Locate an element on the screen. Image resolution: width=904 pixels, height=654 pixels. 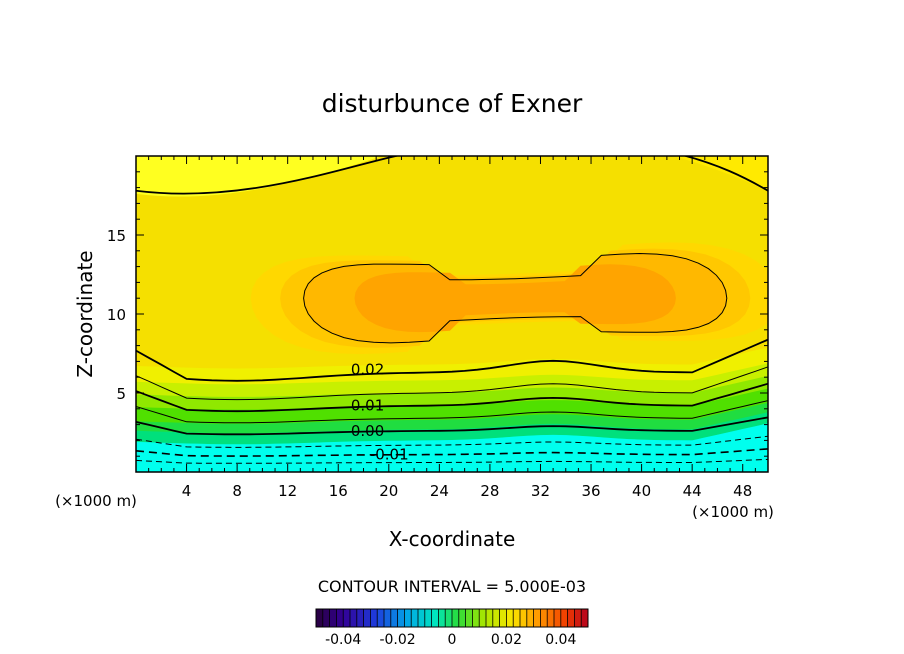
contour-labels: 0.02 0.01 0.00 -0.01 is located at coordinates (380, 412).